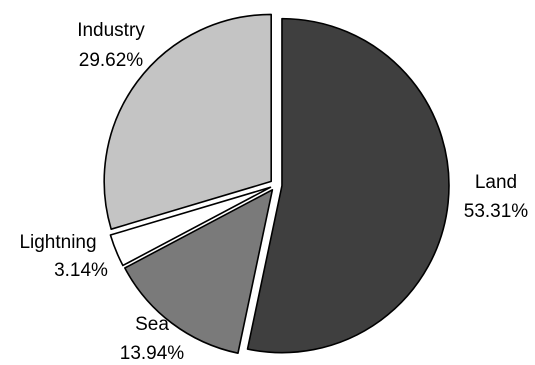  I want to click on lightning-label: Lightning, so click(57, 242).